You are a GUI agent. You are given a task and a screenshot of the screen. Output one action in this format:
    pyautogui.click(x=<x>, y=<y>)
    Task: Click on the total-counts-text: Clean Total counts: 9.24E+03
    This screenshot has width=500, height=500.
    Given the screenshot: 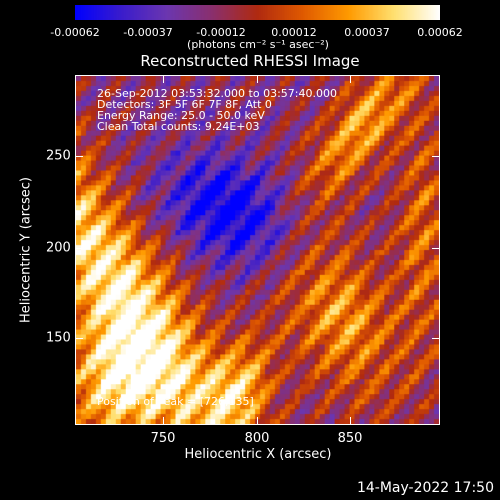 What is the action you would take?
    pyautogui.click(x=178, y=126)
    